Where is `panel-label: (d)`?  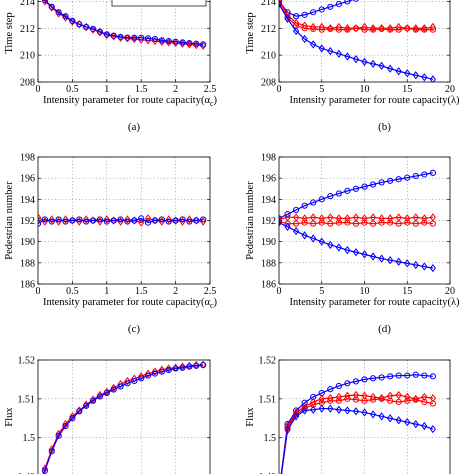
panel-label: (d) is located at coordinates (384, 329).